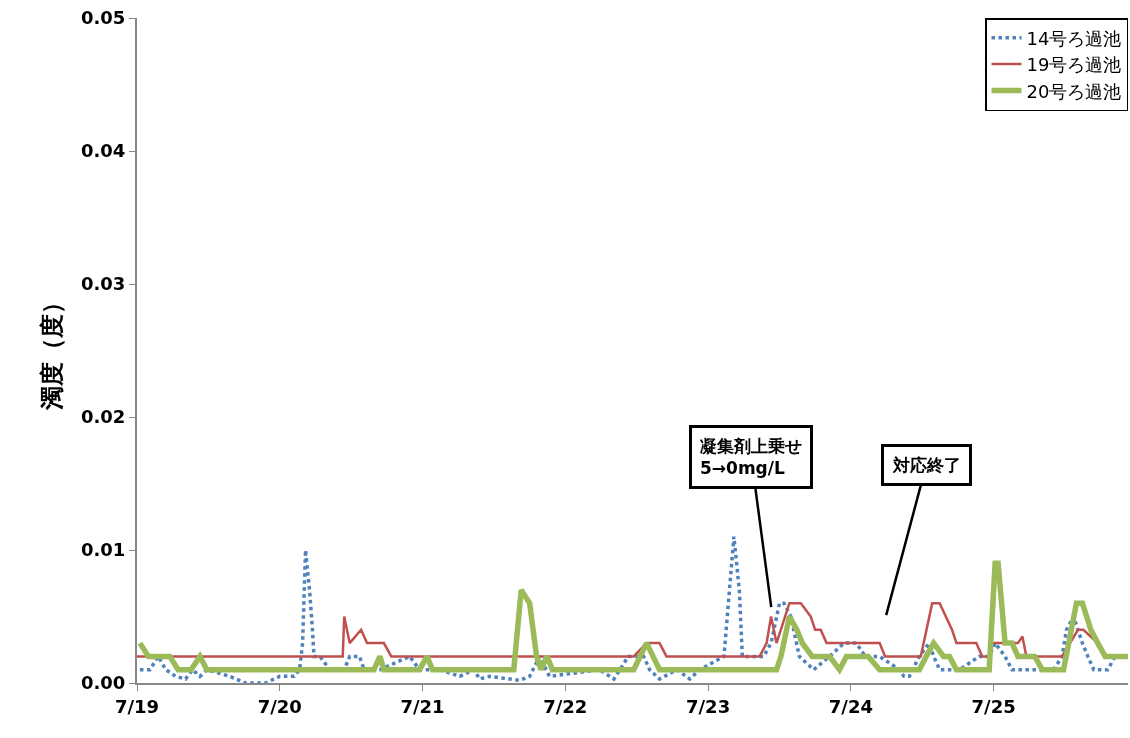 This screenshot has width=1130, height=738. What do you see at coordinates (926, 465) in the screenshot?
I see `annotation: 対応終了` at bounding box center [926, 465].